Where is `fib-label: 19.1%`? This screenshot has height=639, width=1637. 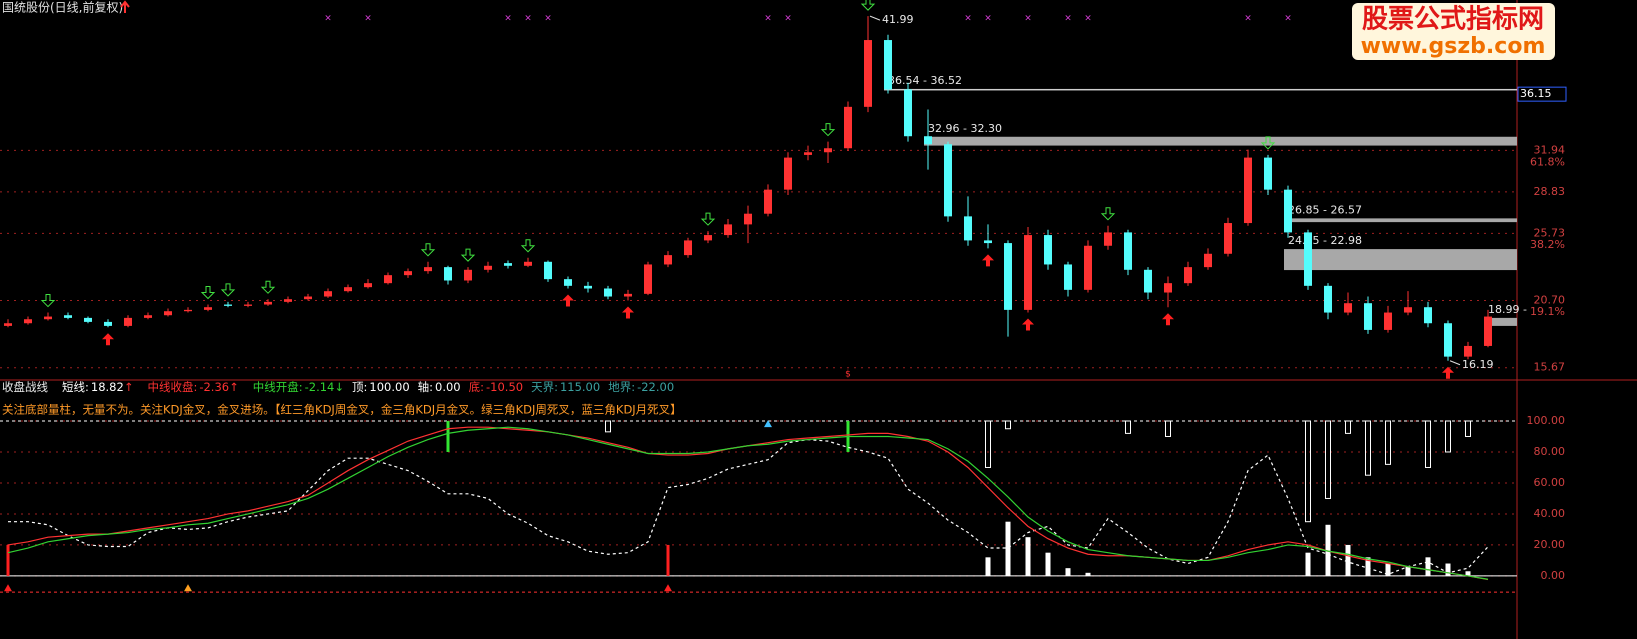 fib-label: 19.1% is located at coordinates (1547, 311).